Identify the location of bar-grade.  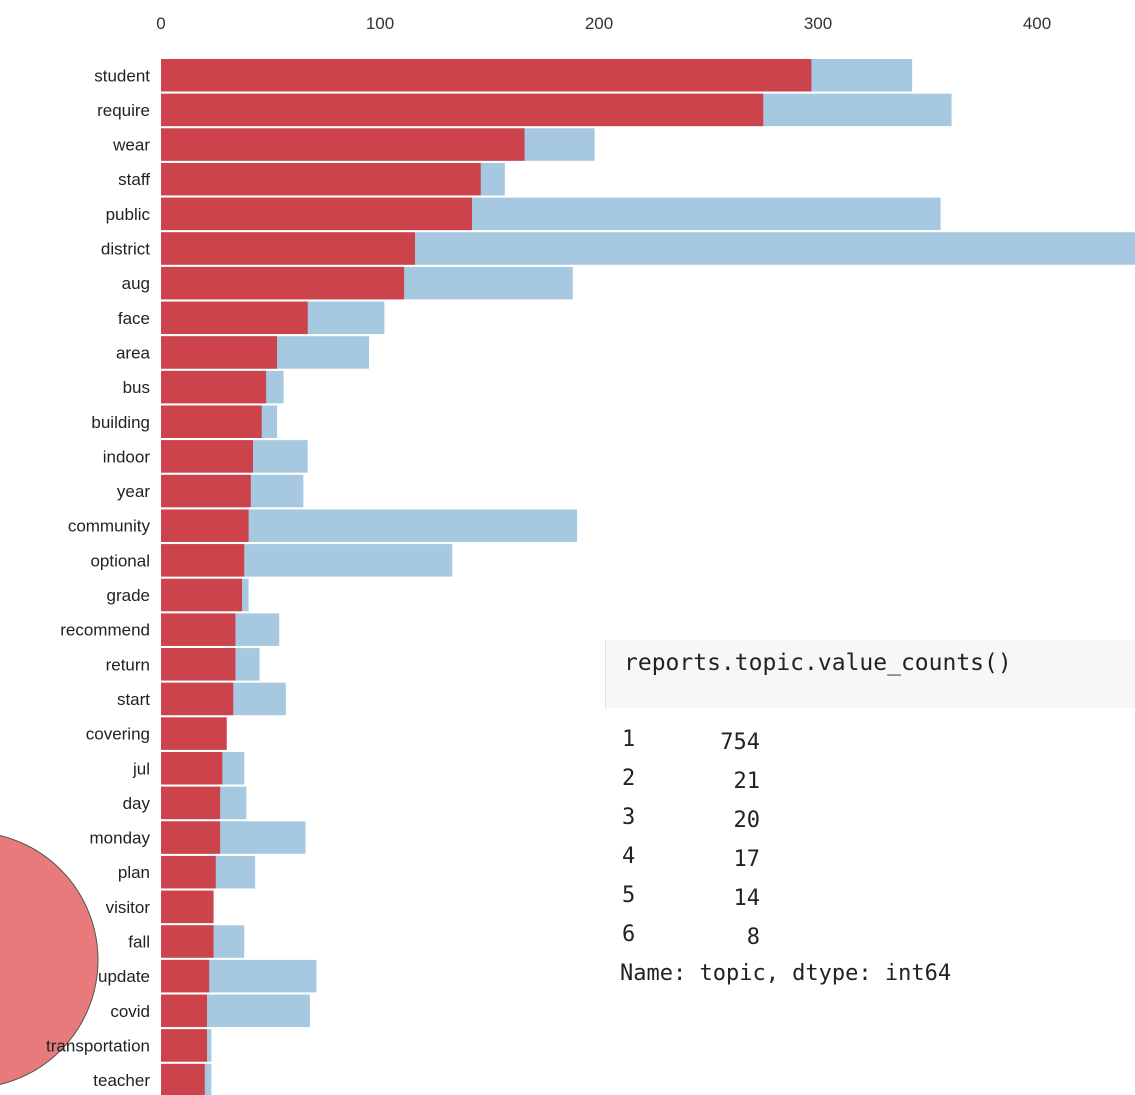
(202, 595).